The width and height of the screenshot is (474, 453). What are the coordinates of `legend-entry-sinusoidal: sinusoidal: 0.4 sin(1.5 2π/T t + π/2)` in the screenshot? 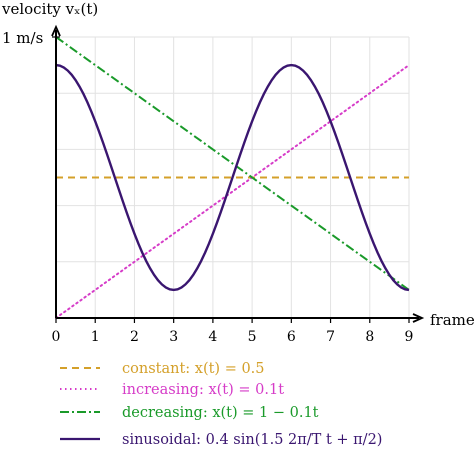 It's located at (221, 440).